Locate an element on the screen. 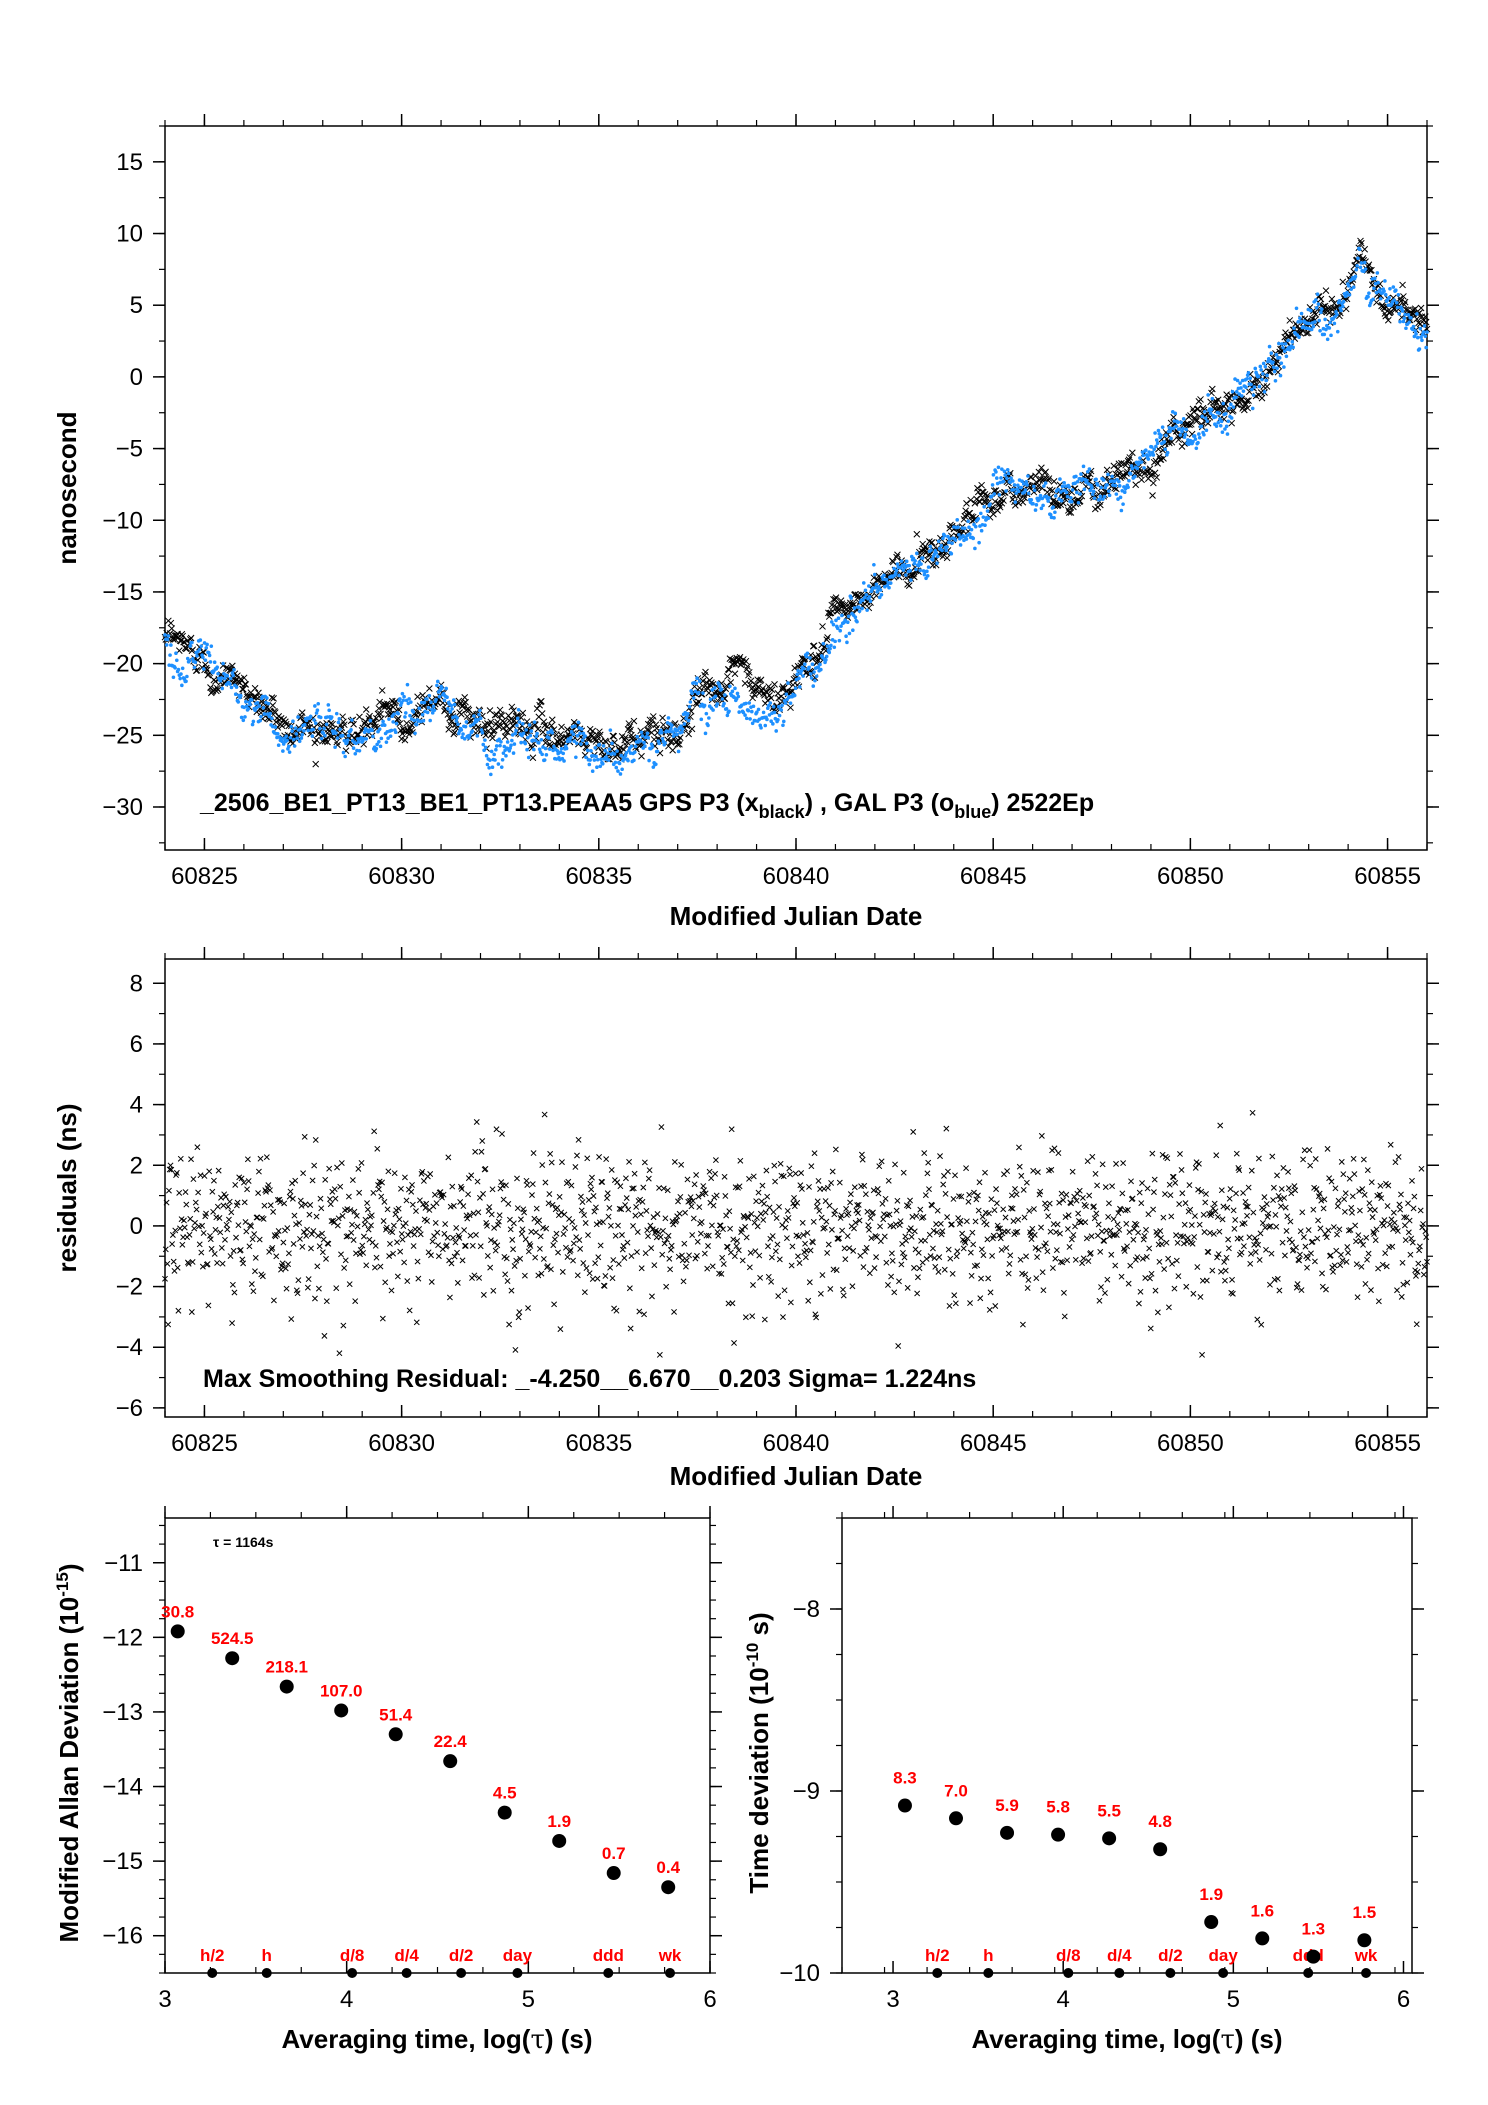 This screenshot has height=2105, width=1488. x-tick-label: 60830 is located at coordinates (401, 1443).